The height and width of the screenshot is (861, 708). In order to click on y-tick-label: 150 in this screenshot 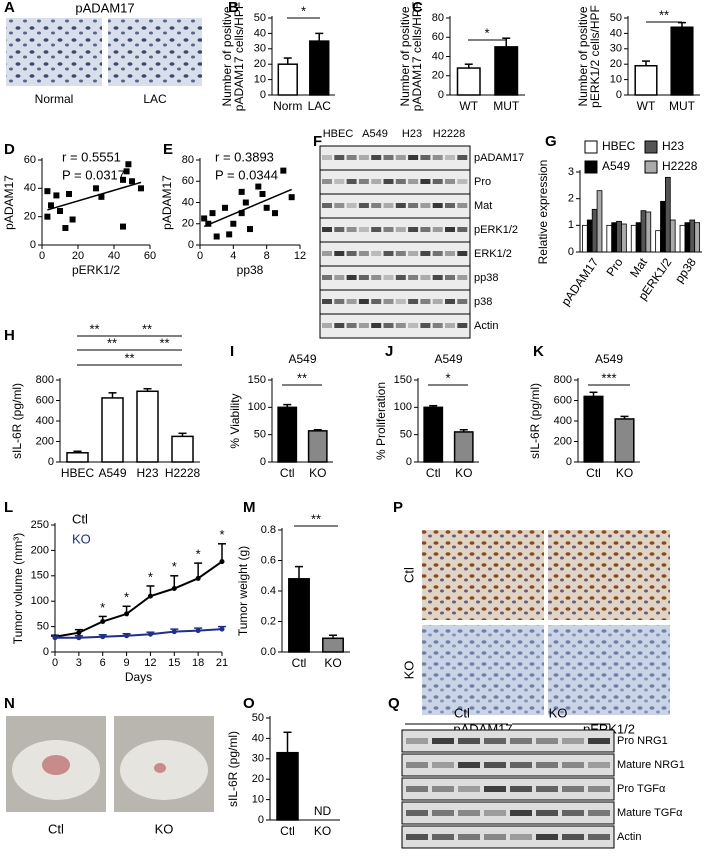, I will do `click(40, 576)`.